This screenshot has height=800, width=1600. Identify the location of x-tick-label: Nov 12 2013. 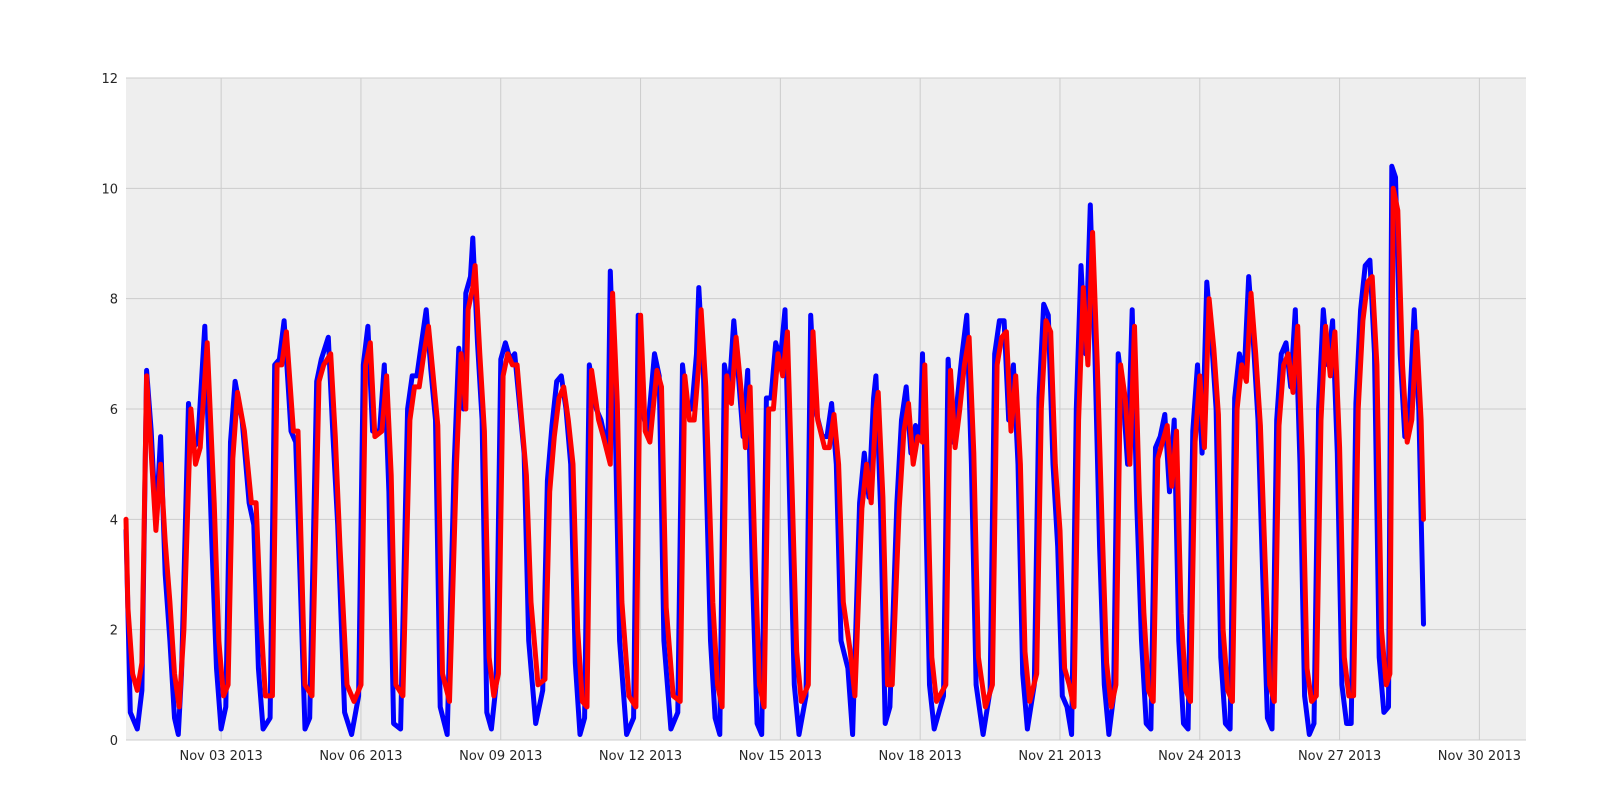
(640, 756).